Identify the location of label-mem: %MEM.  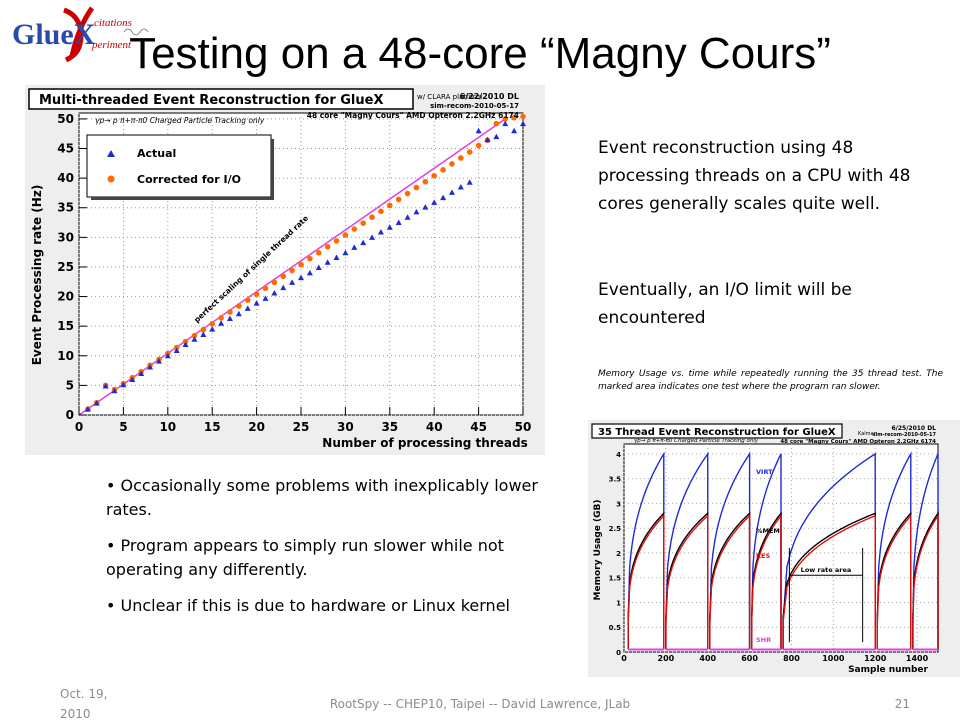
(768, 531).